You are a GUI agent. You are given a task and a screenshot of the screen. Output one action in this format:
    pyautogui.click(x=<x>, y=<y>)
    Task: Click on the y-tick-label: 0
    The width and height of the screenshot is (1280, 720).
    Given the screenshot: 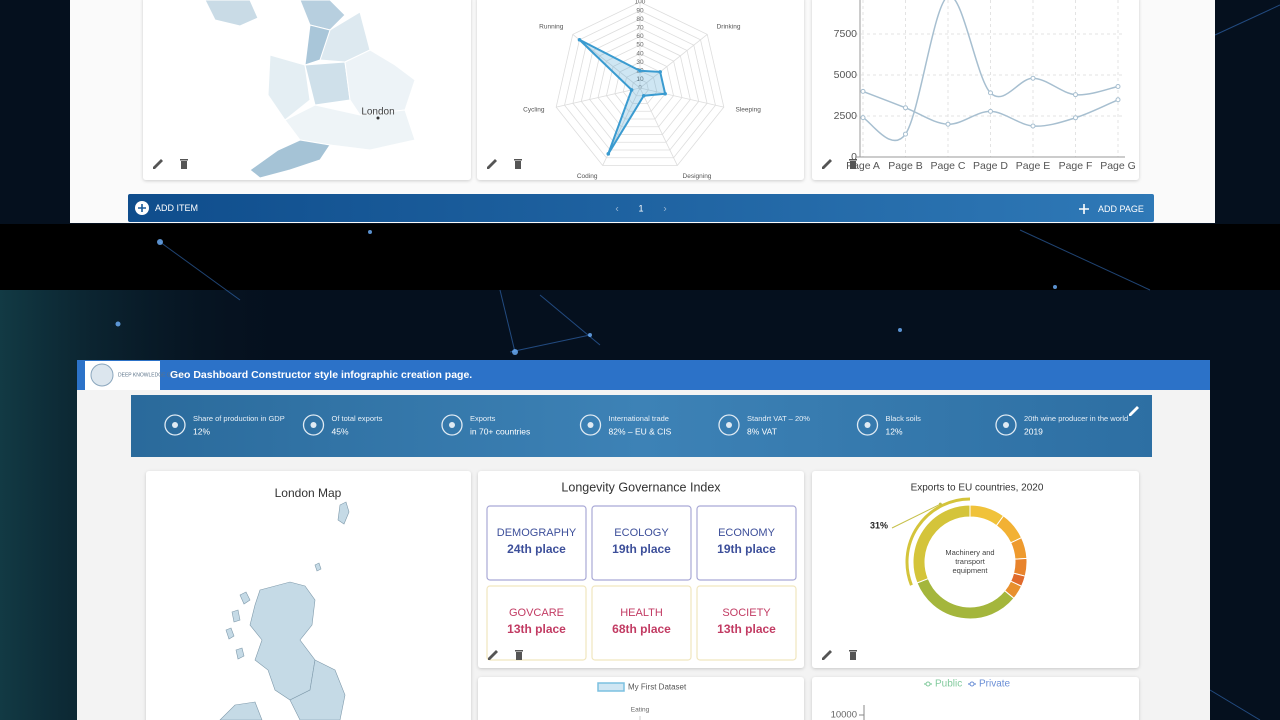 What is the action you would take?
    pyautogui.click(x=854, y=157)
    